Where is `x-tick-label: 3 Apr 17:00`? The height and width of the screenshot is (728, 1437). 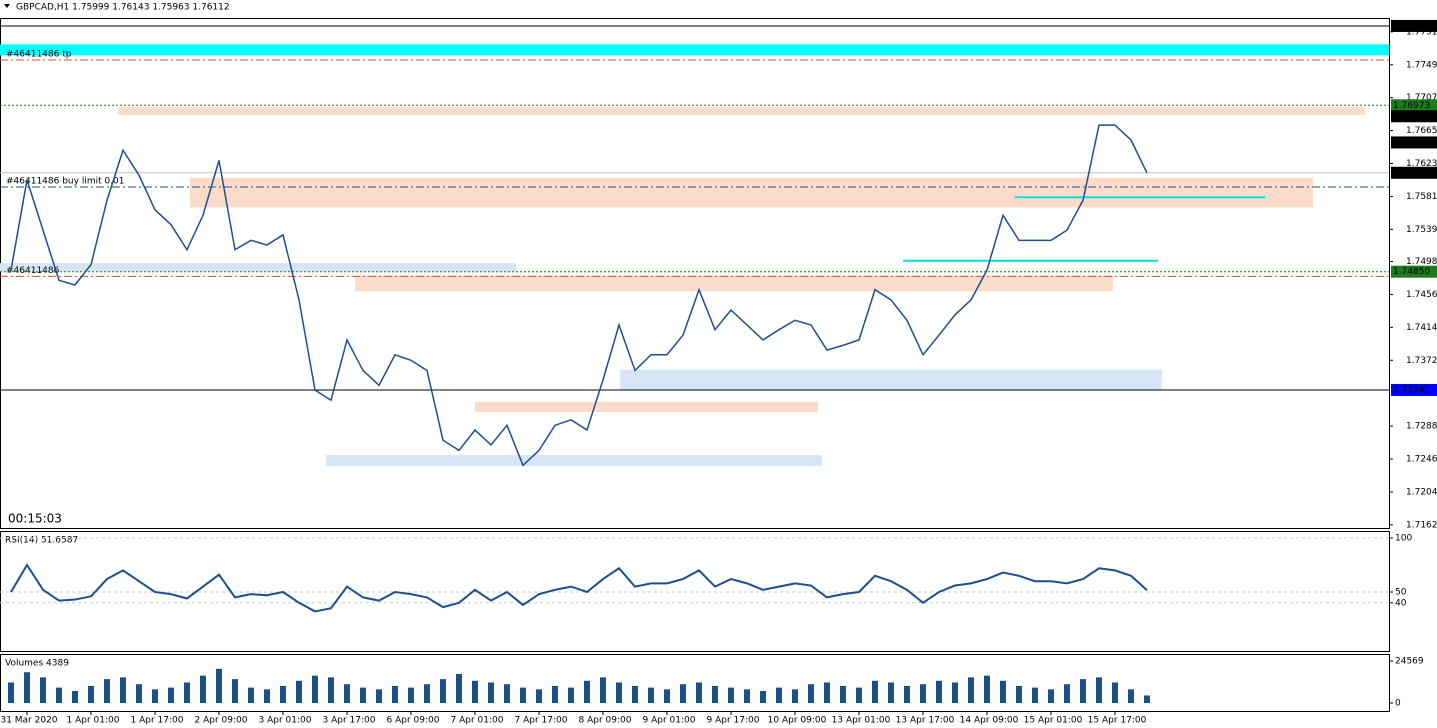 x-tick-label: 3 Apr 17:00 is located at coordinates (349, 721).